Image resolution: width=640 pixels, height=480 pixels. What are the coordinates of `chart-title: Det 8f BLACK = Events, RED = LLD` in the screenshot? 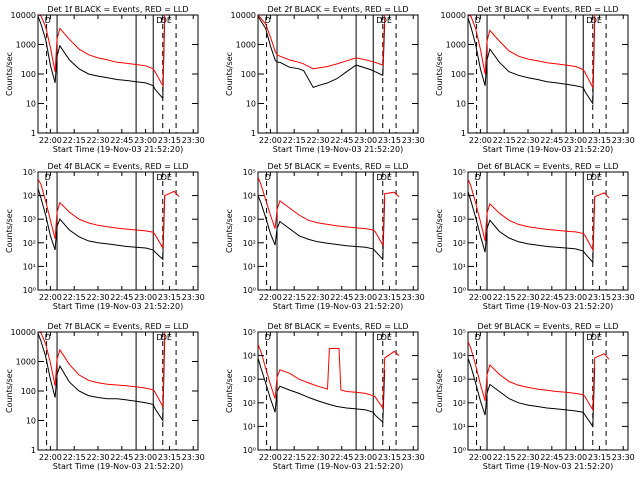 It's located at (337, 326).